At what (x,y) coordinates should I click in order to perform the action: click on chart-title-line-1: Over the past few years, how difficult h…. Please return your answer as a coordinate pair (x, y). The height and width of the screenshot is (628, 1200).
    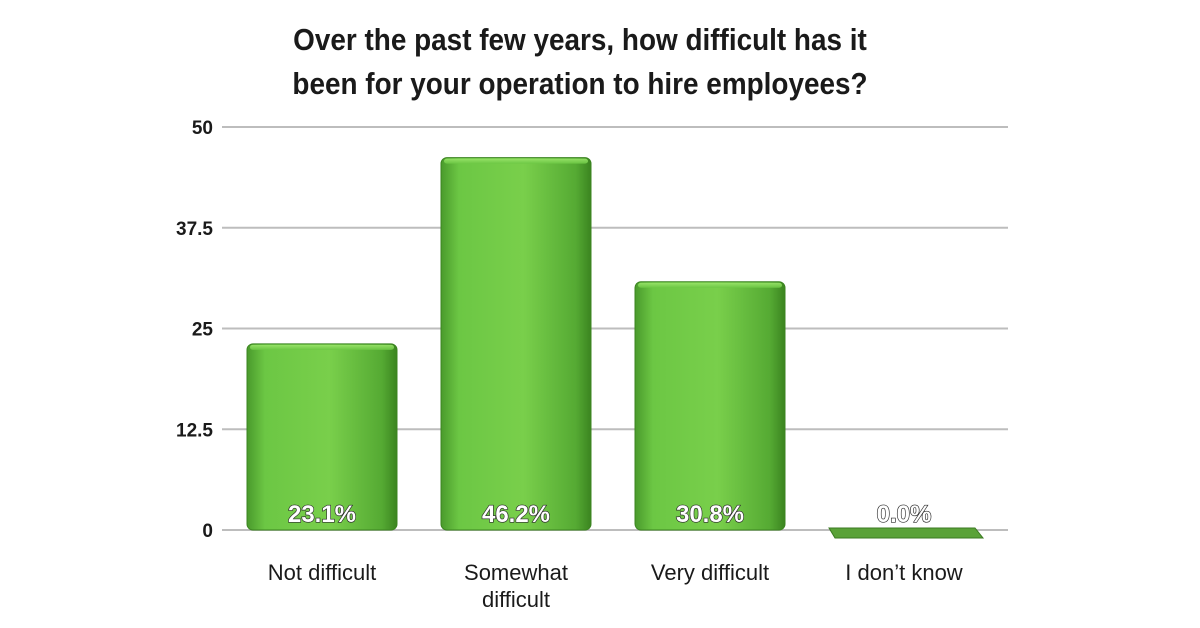
    Looking at the image, I should click on (580, 39).